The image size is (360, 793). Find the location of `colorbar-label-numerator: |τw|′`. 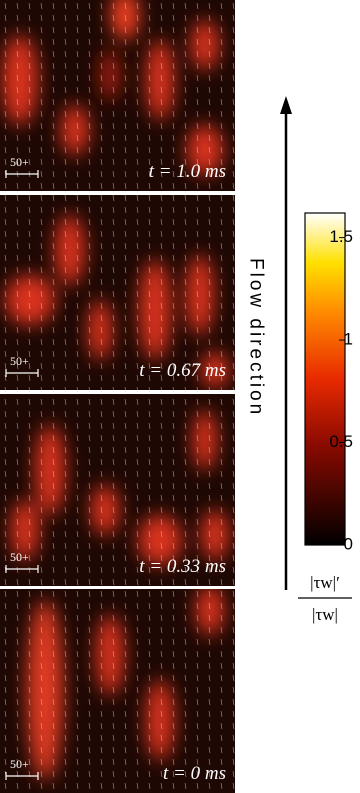

colorbar-label-numerator: |τw|′ is located at coordinates (325, 582).